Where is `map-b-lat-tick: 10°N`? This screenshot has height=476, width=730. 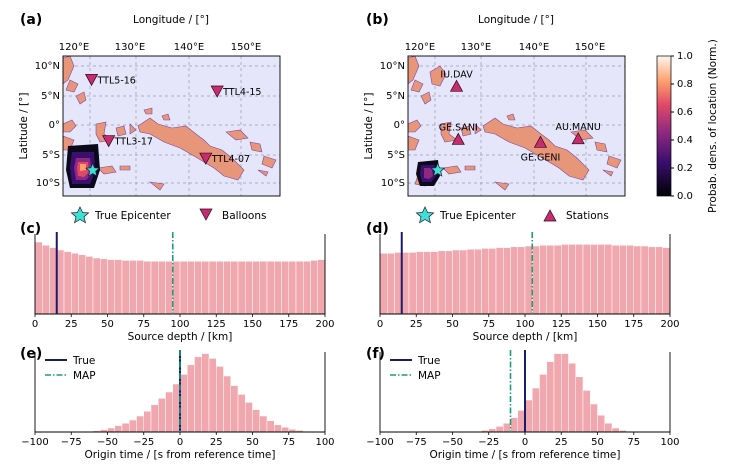 map-b-lat-tick: 10°N is located at coordinates (392, 66).